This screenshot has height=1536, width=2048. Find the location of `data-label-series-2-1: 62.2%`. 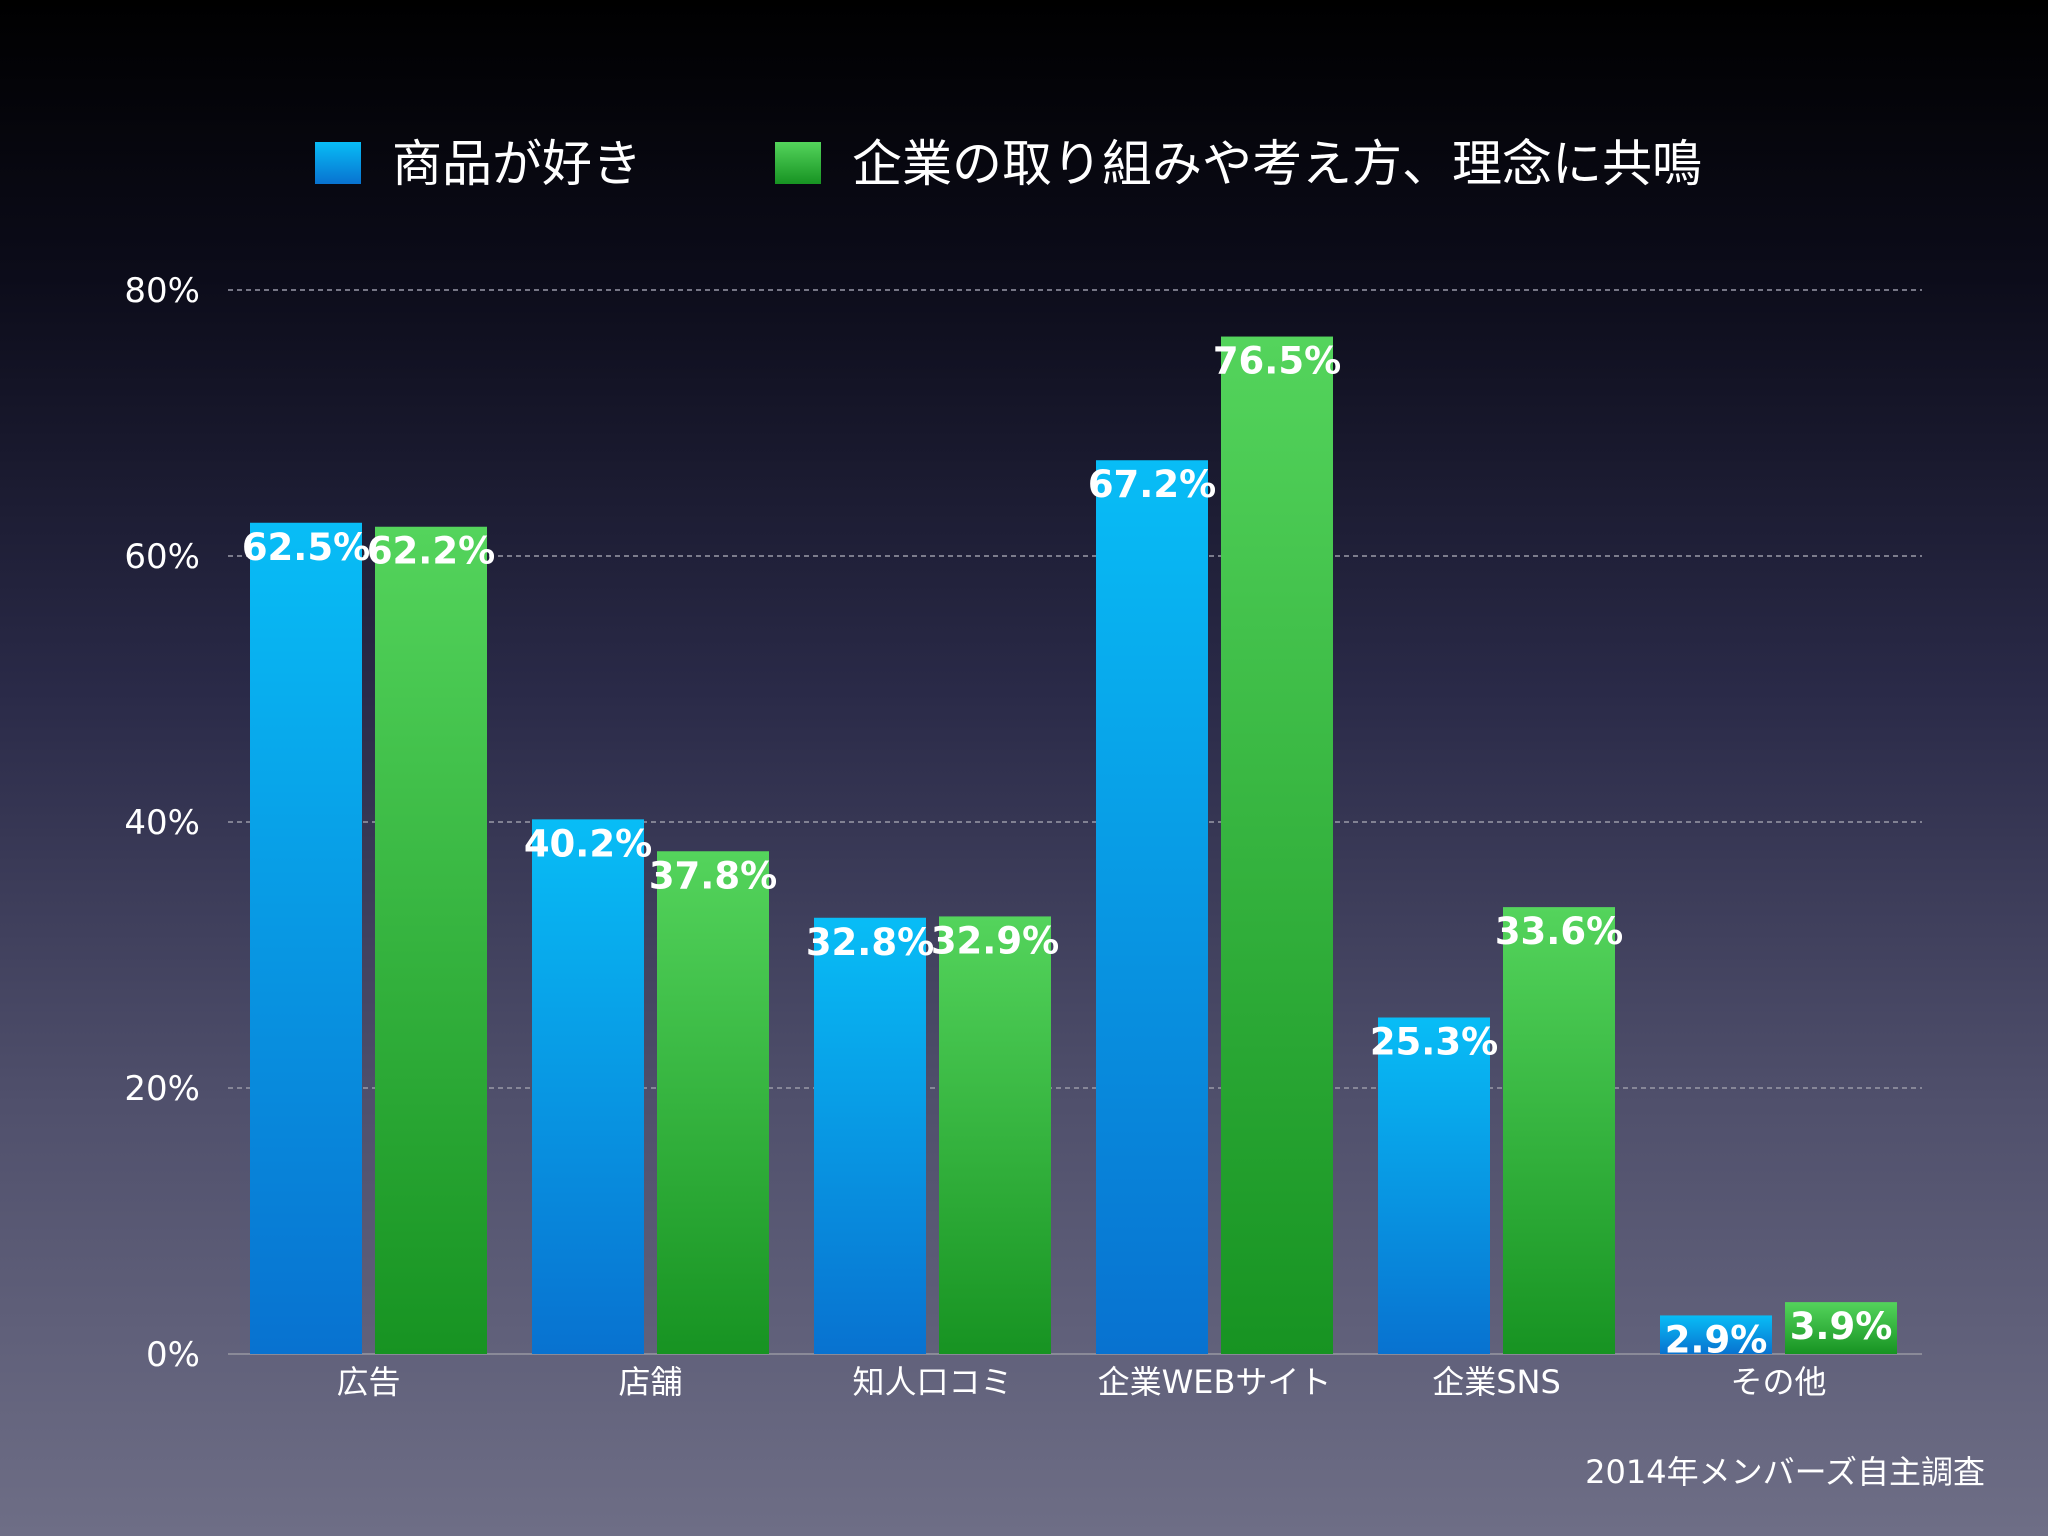

data-label-series-2-1: 62.2% is located at coordinates (431, 551).